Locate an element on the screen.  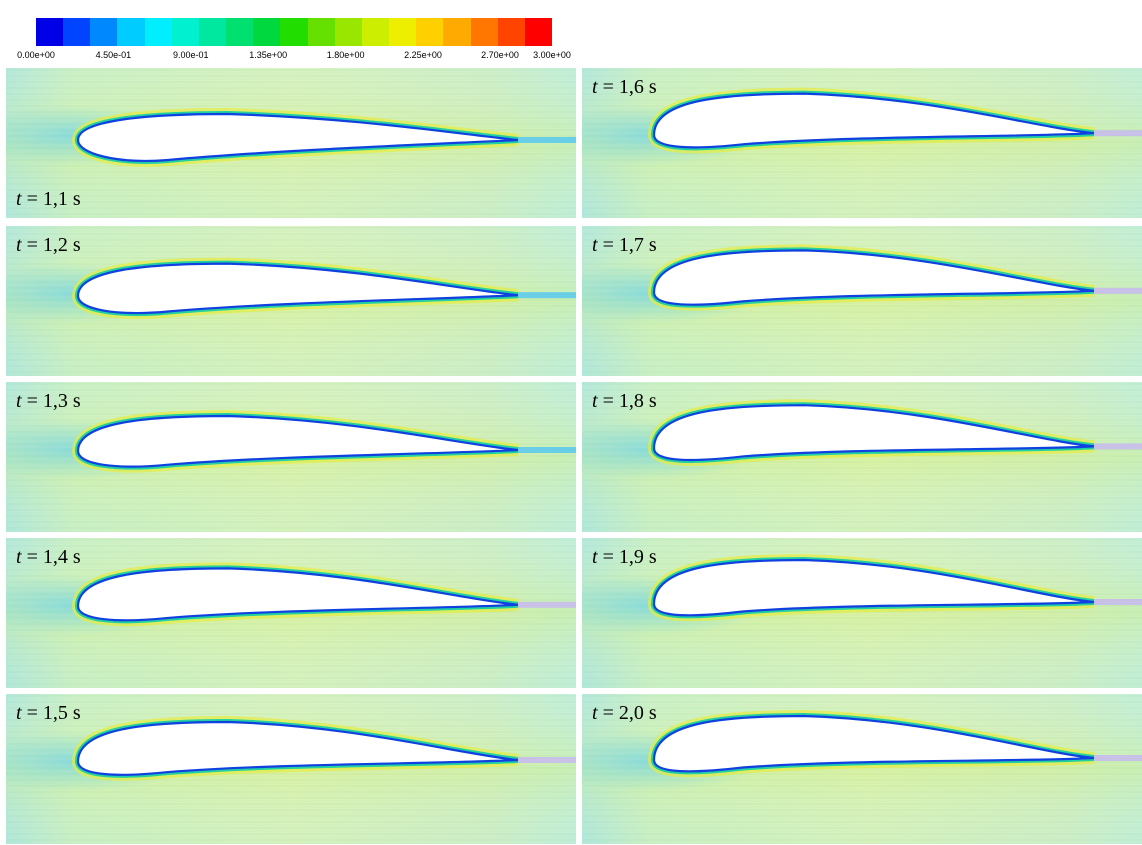
flow-panel: t = 1,7 s is located at coordinates (862, 301).